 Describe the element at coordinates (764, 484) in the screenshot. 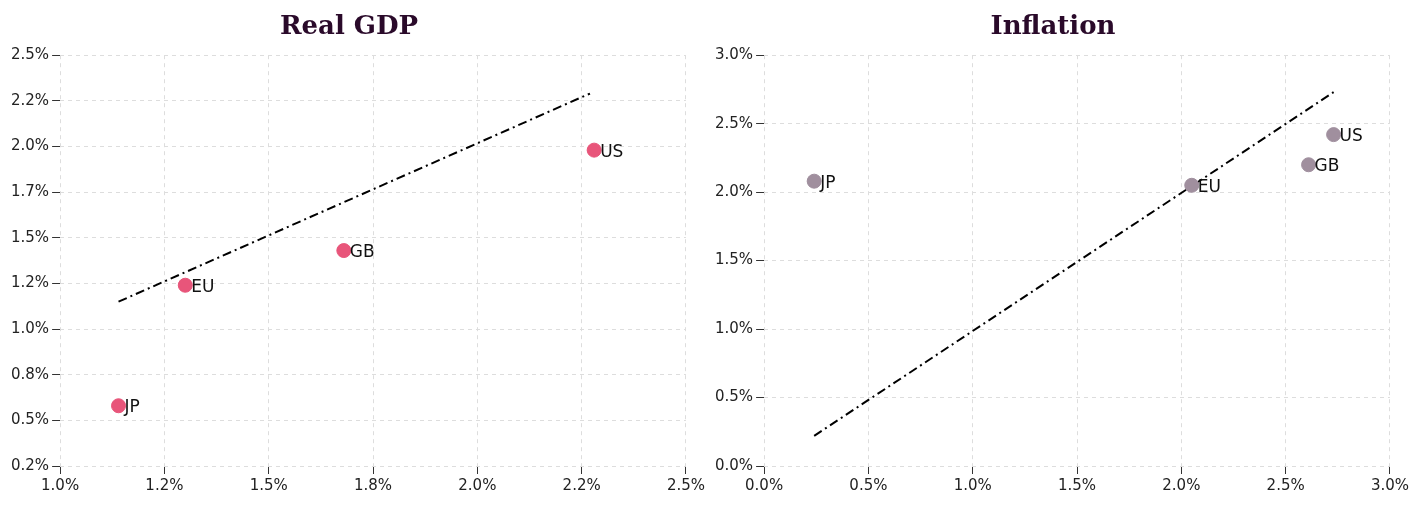

I see `x-tick-label: 0.0%` at that location.